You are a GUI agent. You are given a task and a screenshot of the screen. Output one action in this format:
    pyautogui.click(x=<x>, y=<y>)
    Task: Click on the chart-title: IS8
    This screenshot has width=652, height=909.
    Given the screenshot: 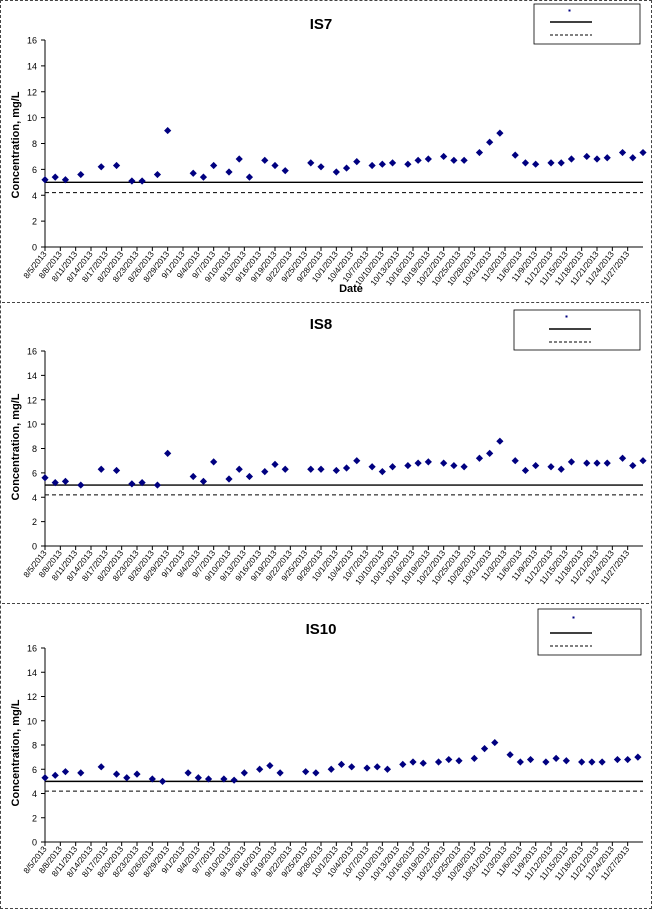 What is the action you would take?
    pyautogui.click(x=321, y=324)
    